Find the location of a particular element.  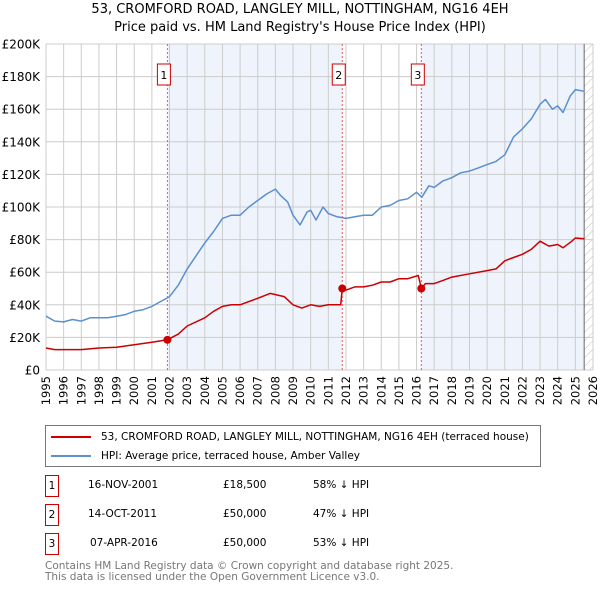

y-tick-label: £200K is located at coordinates (22, 45).